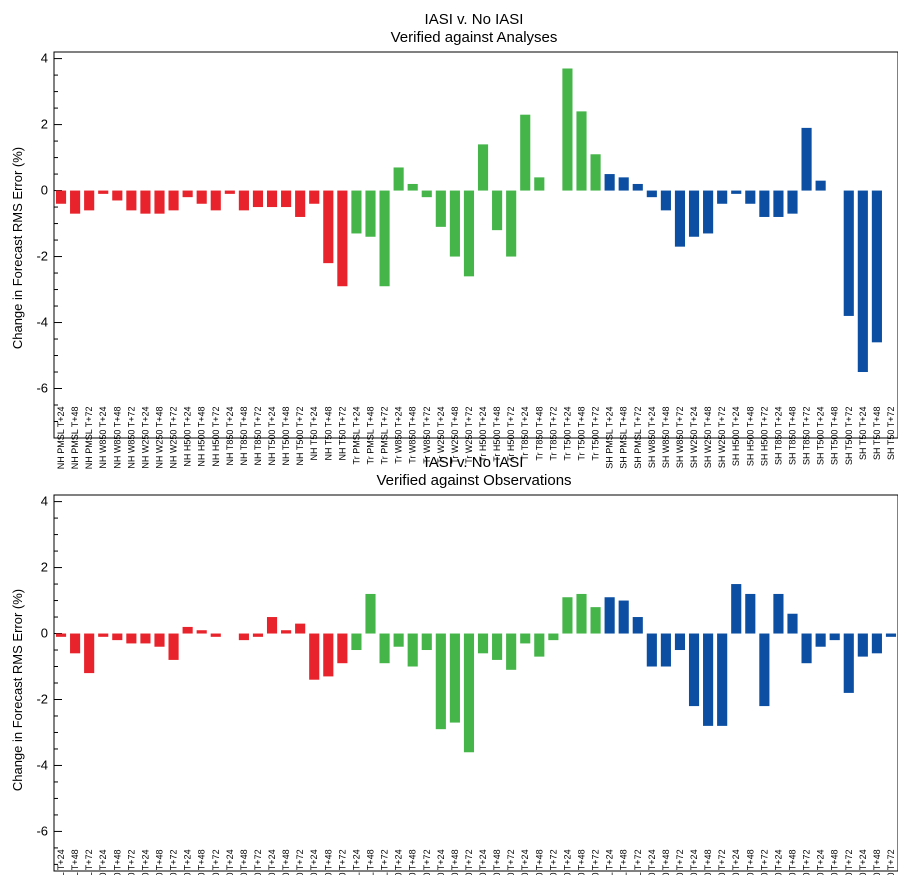 This screenshot has height=875, width=898. What do you see at coordinates (216, 862) in the screenshot?
I see `x-tick-label: NH H500 T+72` at bounding box center [216, 862].